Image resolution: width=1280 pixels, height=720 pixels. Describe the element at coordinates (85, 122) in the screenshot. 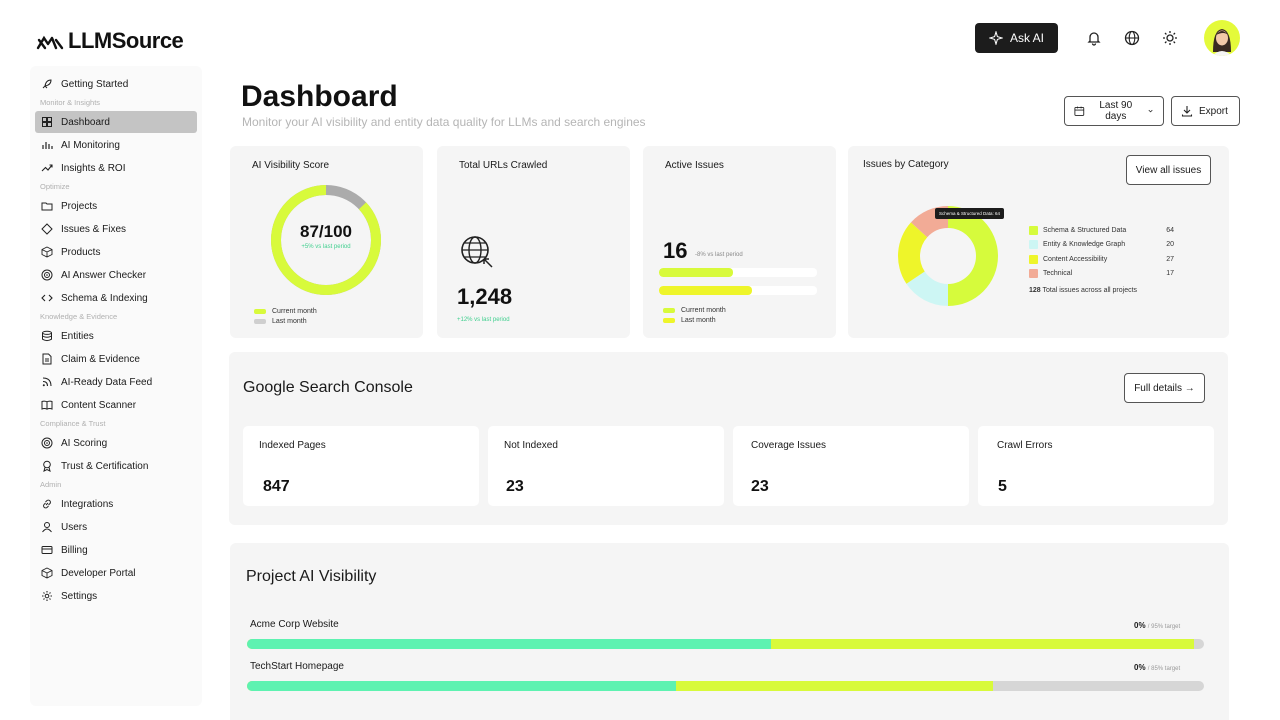

I see `sidebar-item-label: Dashboard` at that location.